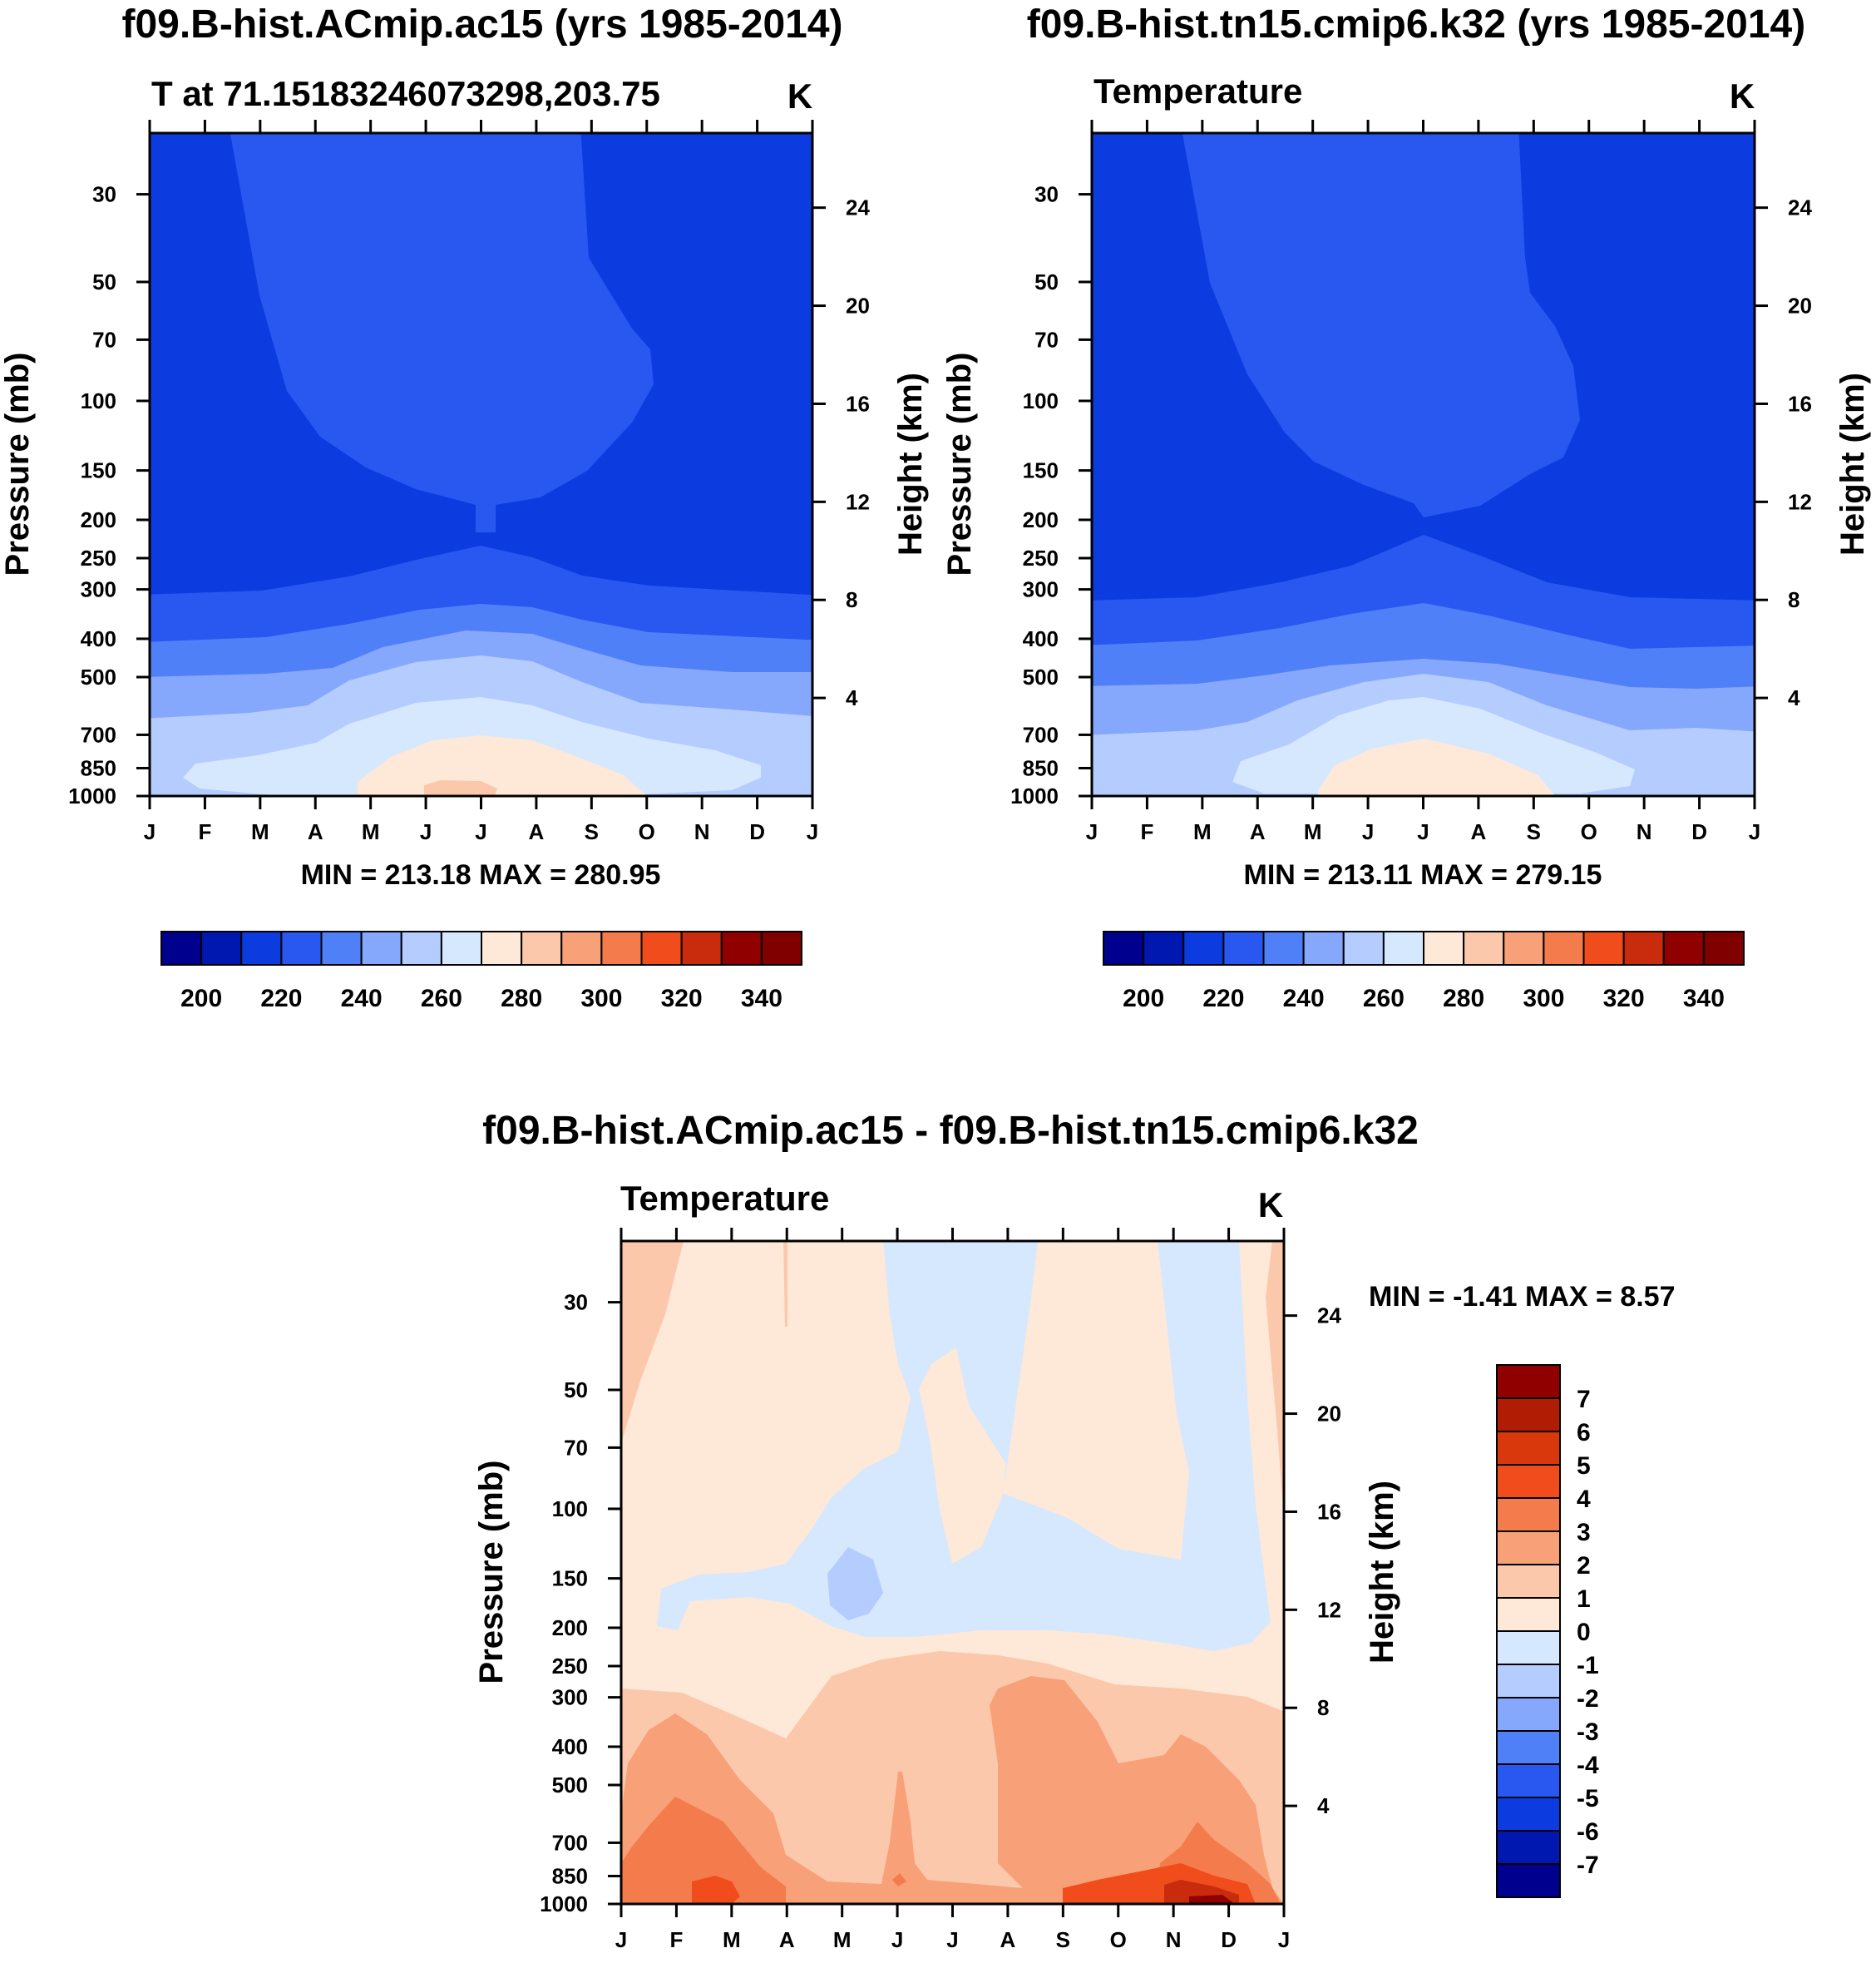  I want to click on panel-2-subtitle: Temperature, so click(1198, 91).